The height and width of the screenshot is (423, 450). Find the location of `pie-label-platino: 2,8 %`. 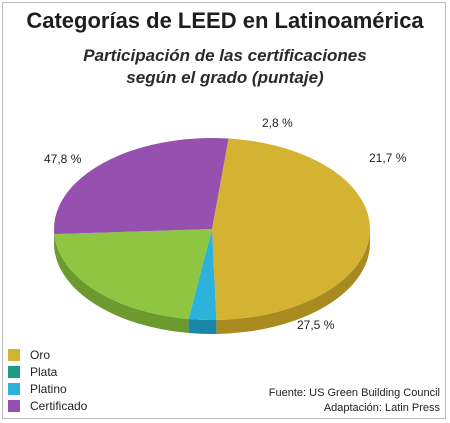

pie-label-platino: 2,8 % is located at coordinates (277, 123).